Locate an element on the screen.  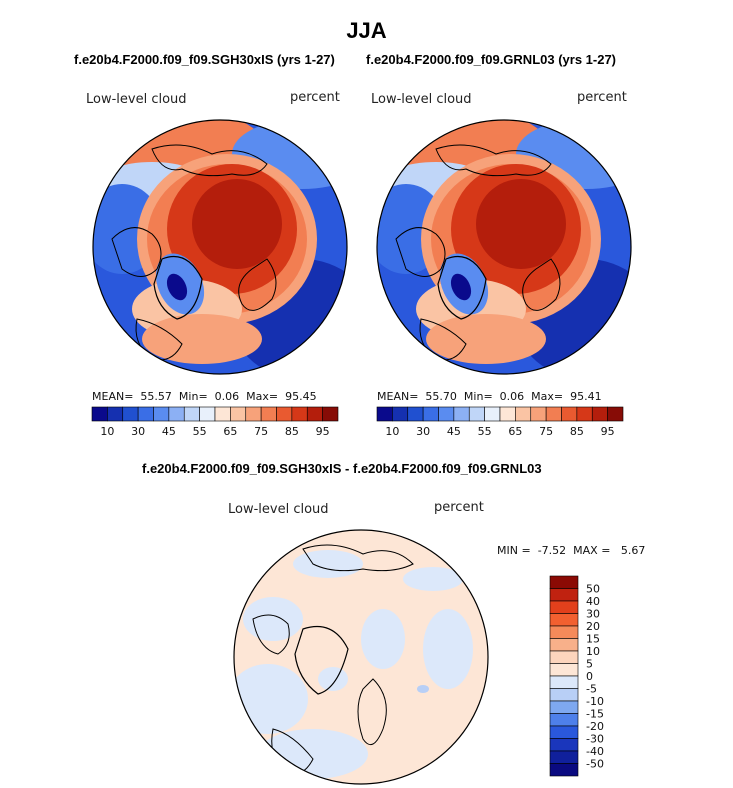
panel1-greenland-core is located at coordinates (177, 287).